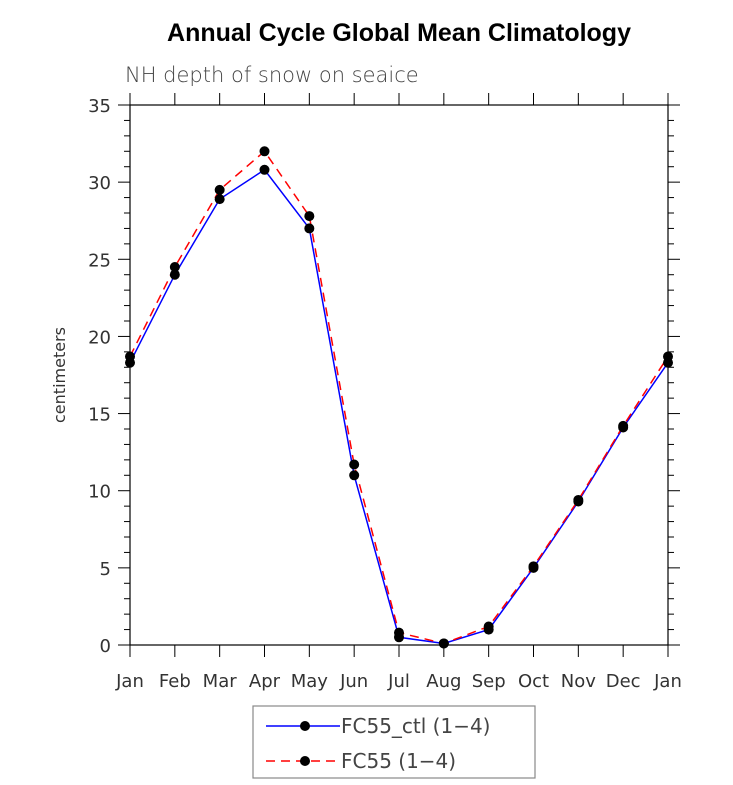 Image resolution: width=733 pixels, height=785 pixels. What do you see at coordinates (310, 681) in the screenshot?
I see `x-tick-label: May` at bounding box center [310, 681].